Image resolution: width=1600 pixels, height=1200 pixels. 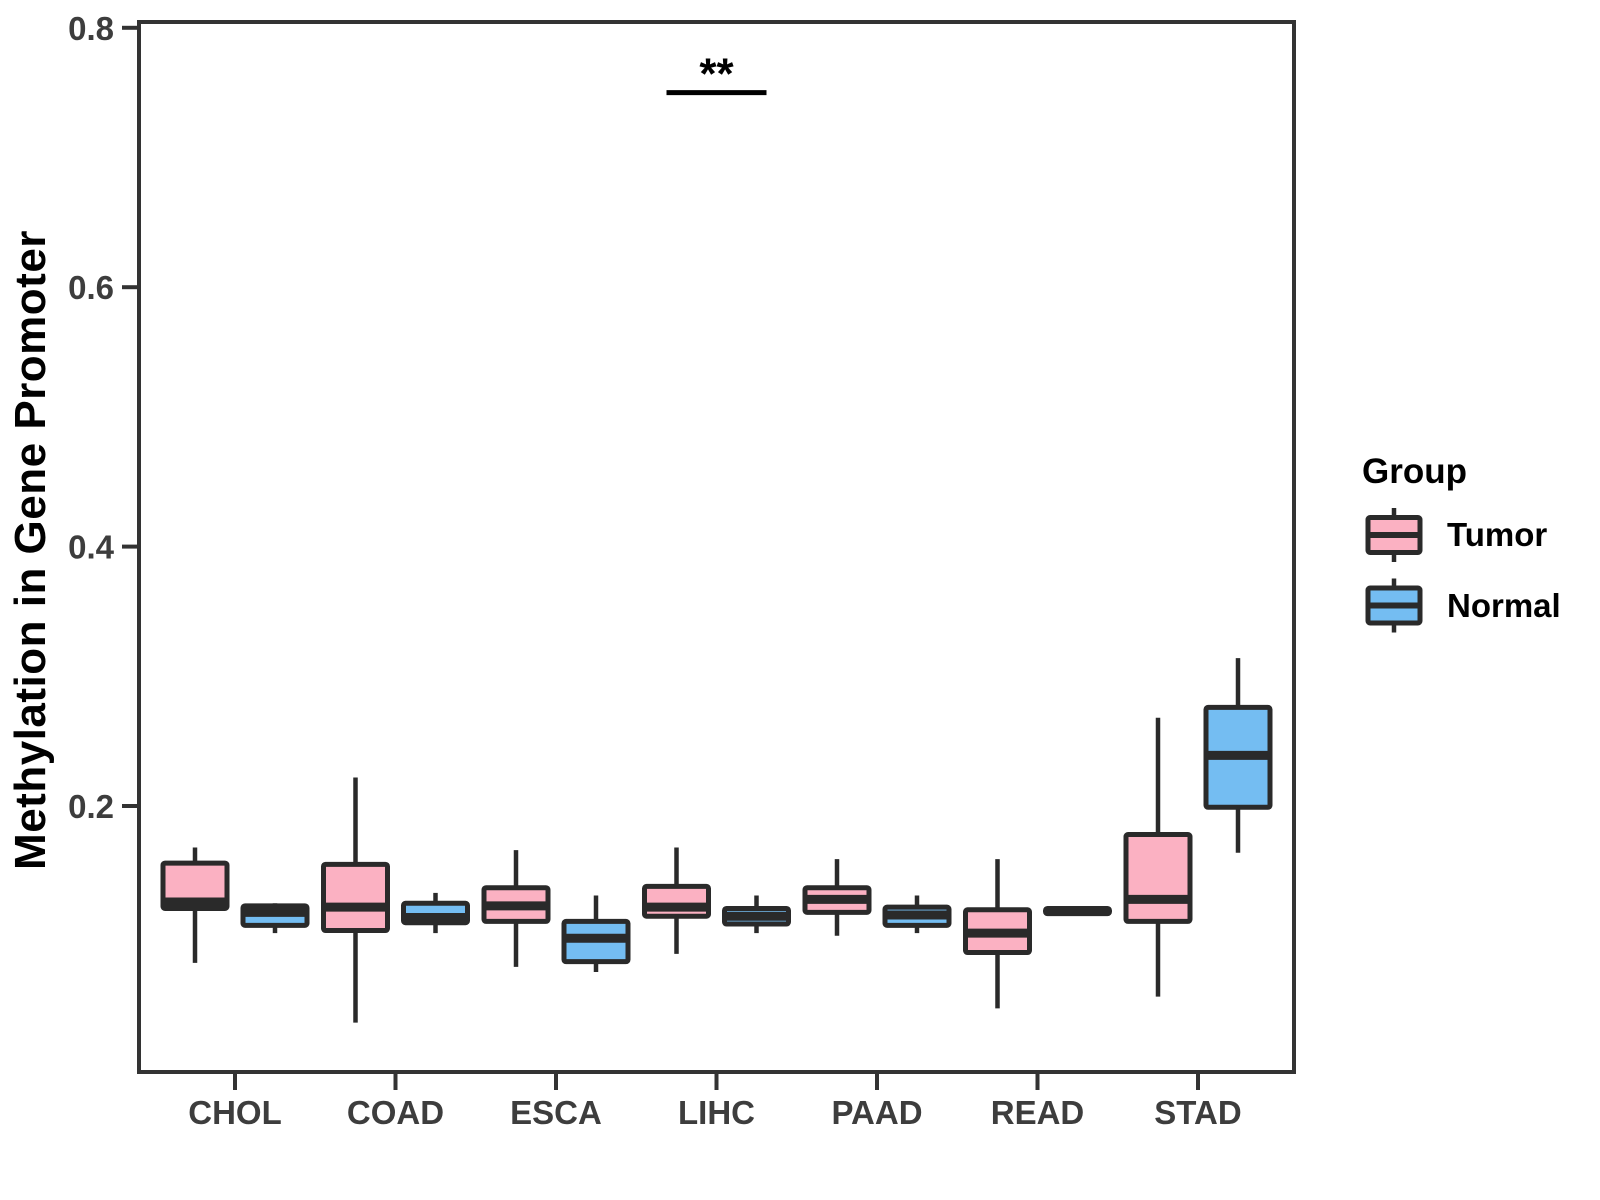 What do you see at coordinates (1414, 471) in the screenshot?
I see `legend-title: Group` at bounding box center [1414, 471].